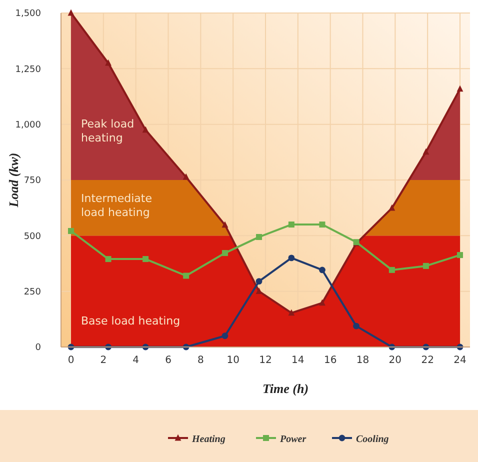 The height and width of the screenshot is (462, 478). Describe the element at coordinates (130, 321) in the screenshot. I see `band-label: Base load heating` at that location.